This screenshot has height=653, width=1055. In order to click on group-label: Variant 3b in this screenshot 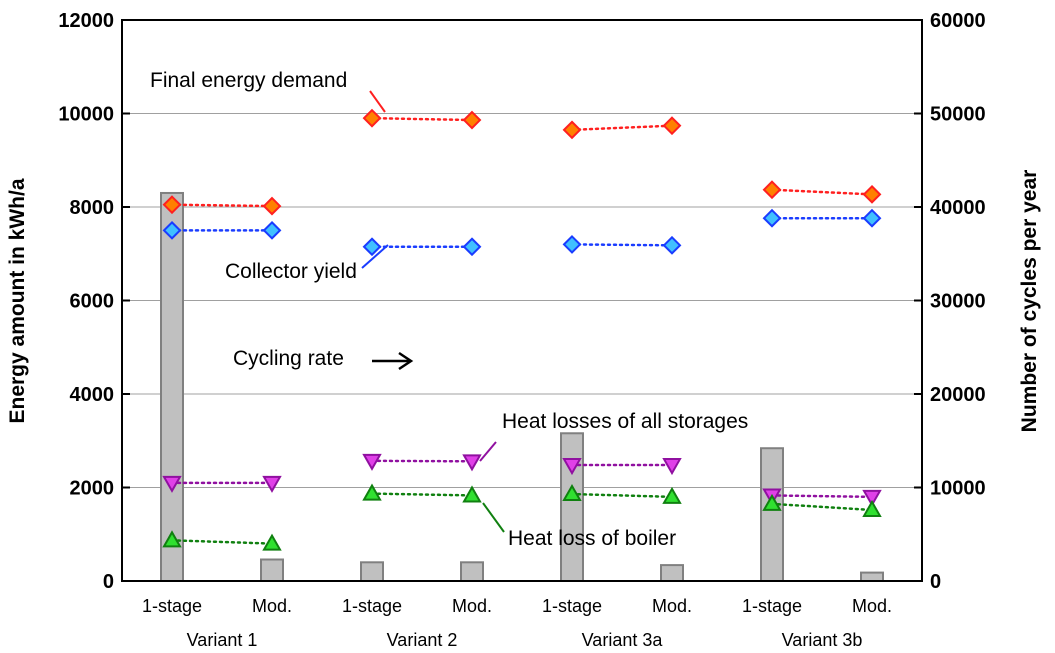, I will do `click(822, 640)`.